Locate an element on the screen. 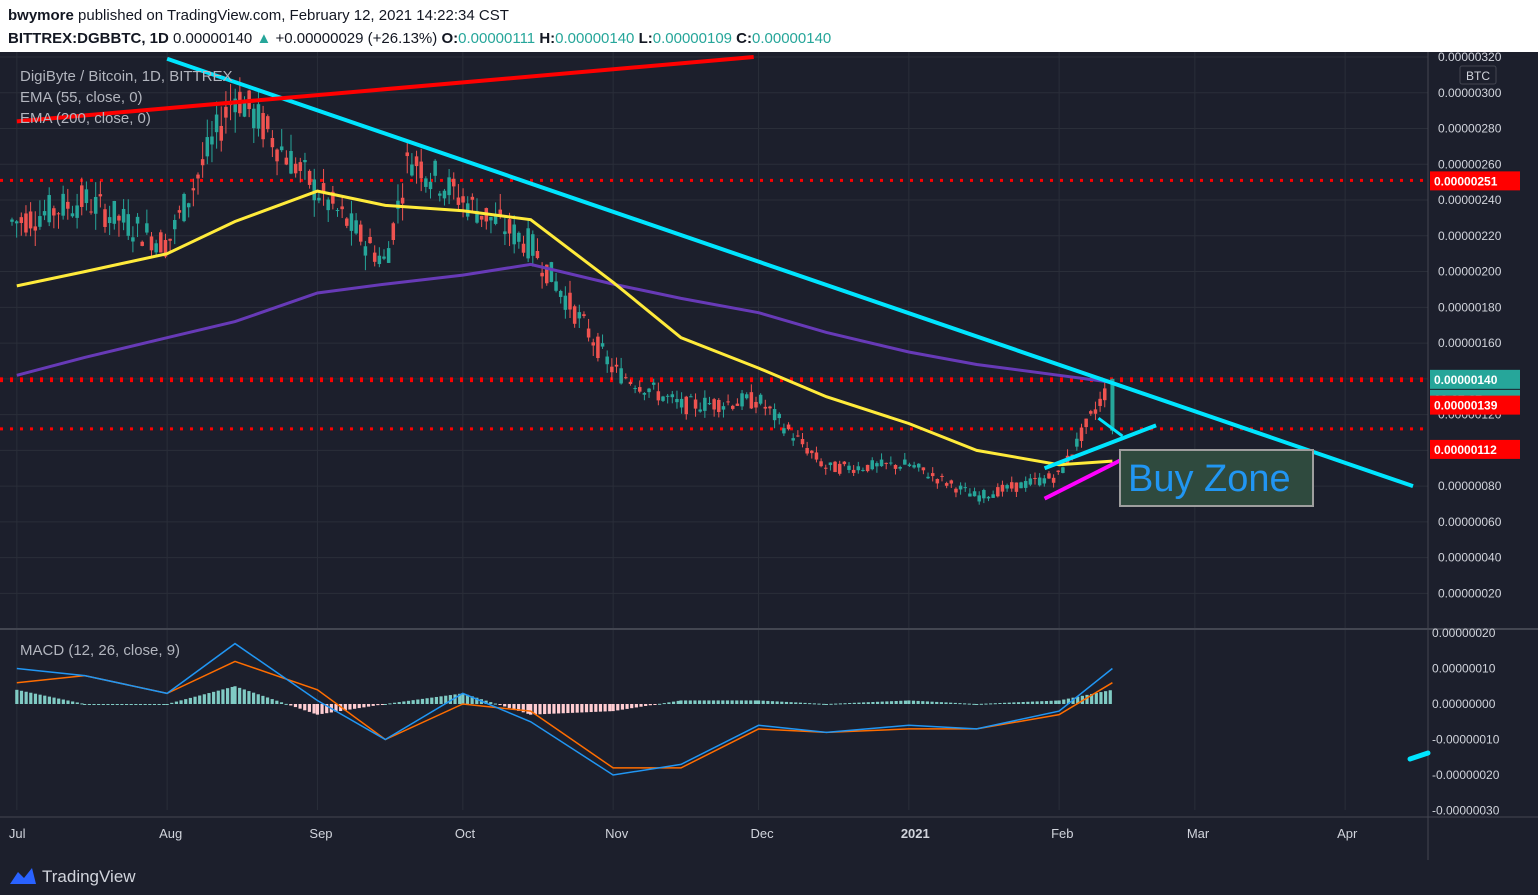 This screenshot has width=1538, height=895. high-value: 0.00000140 is located at coordinates (595, 38).